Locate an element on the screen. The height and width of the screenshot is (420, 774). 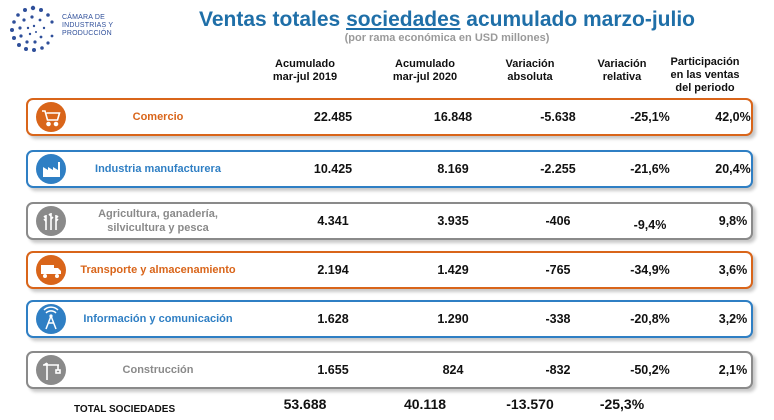
cell-acum-2020: 3.935 is located at coordinates (453, 221).